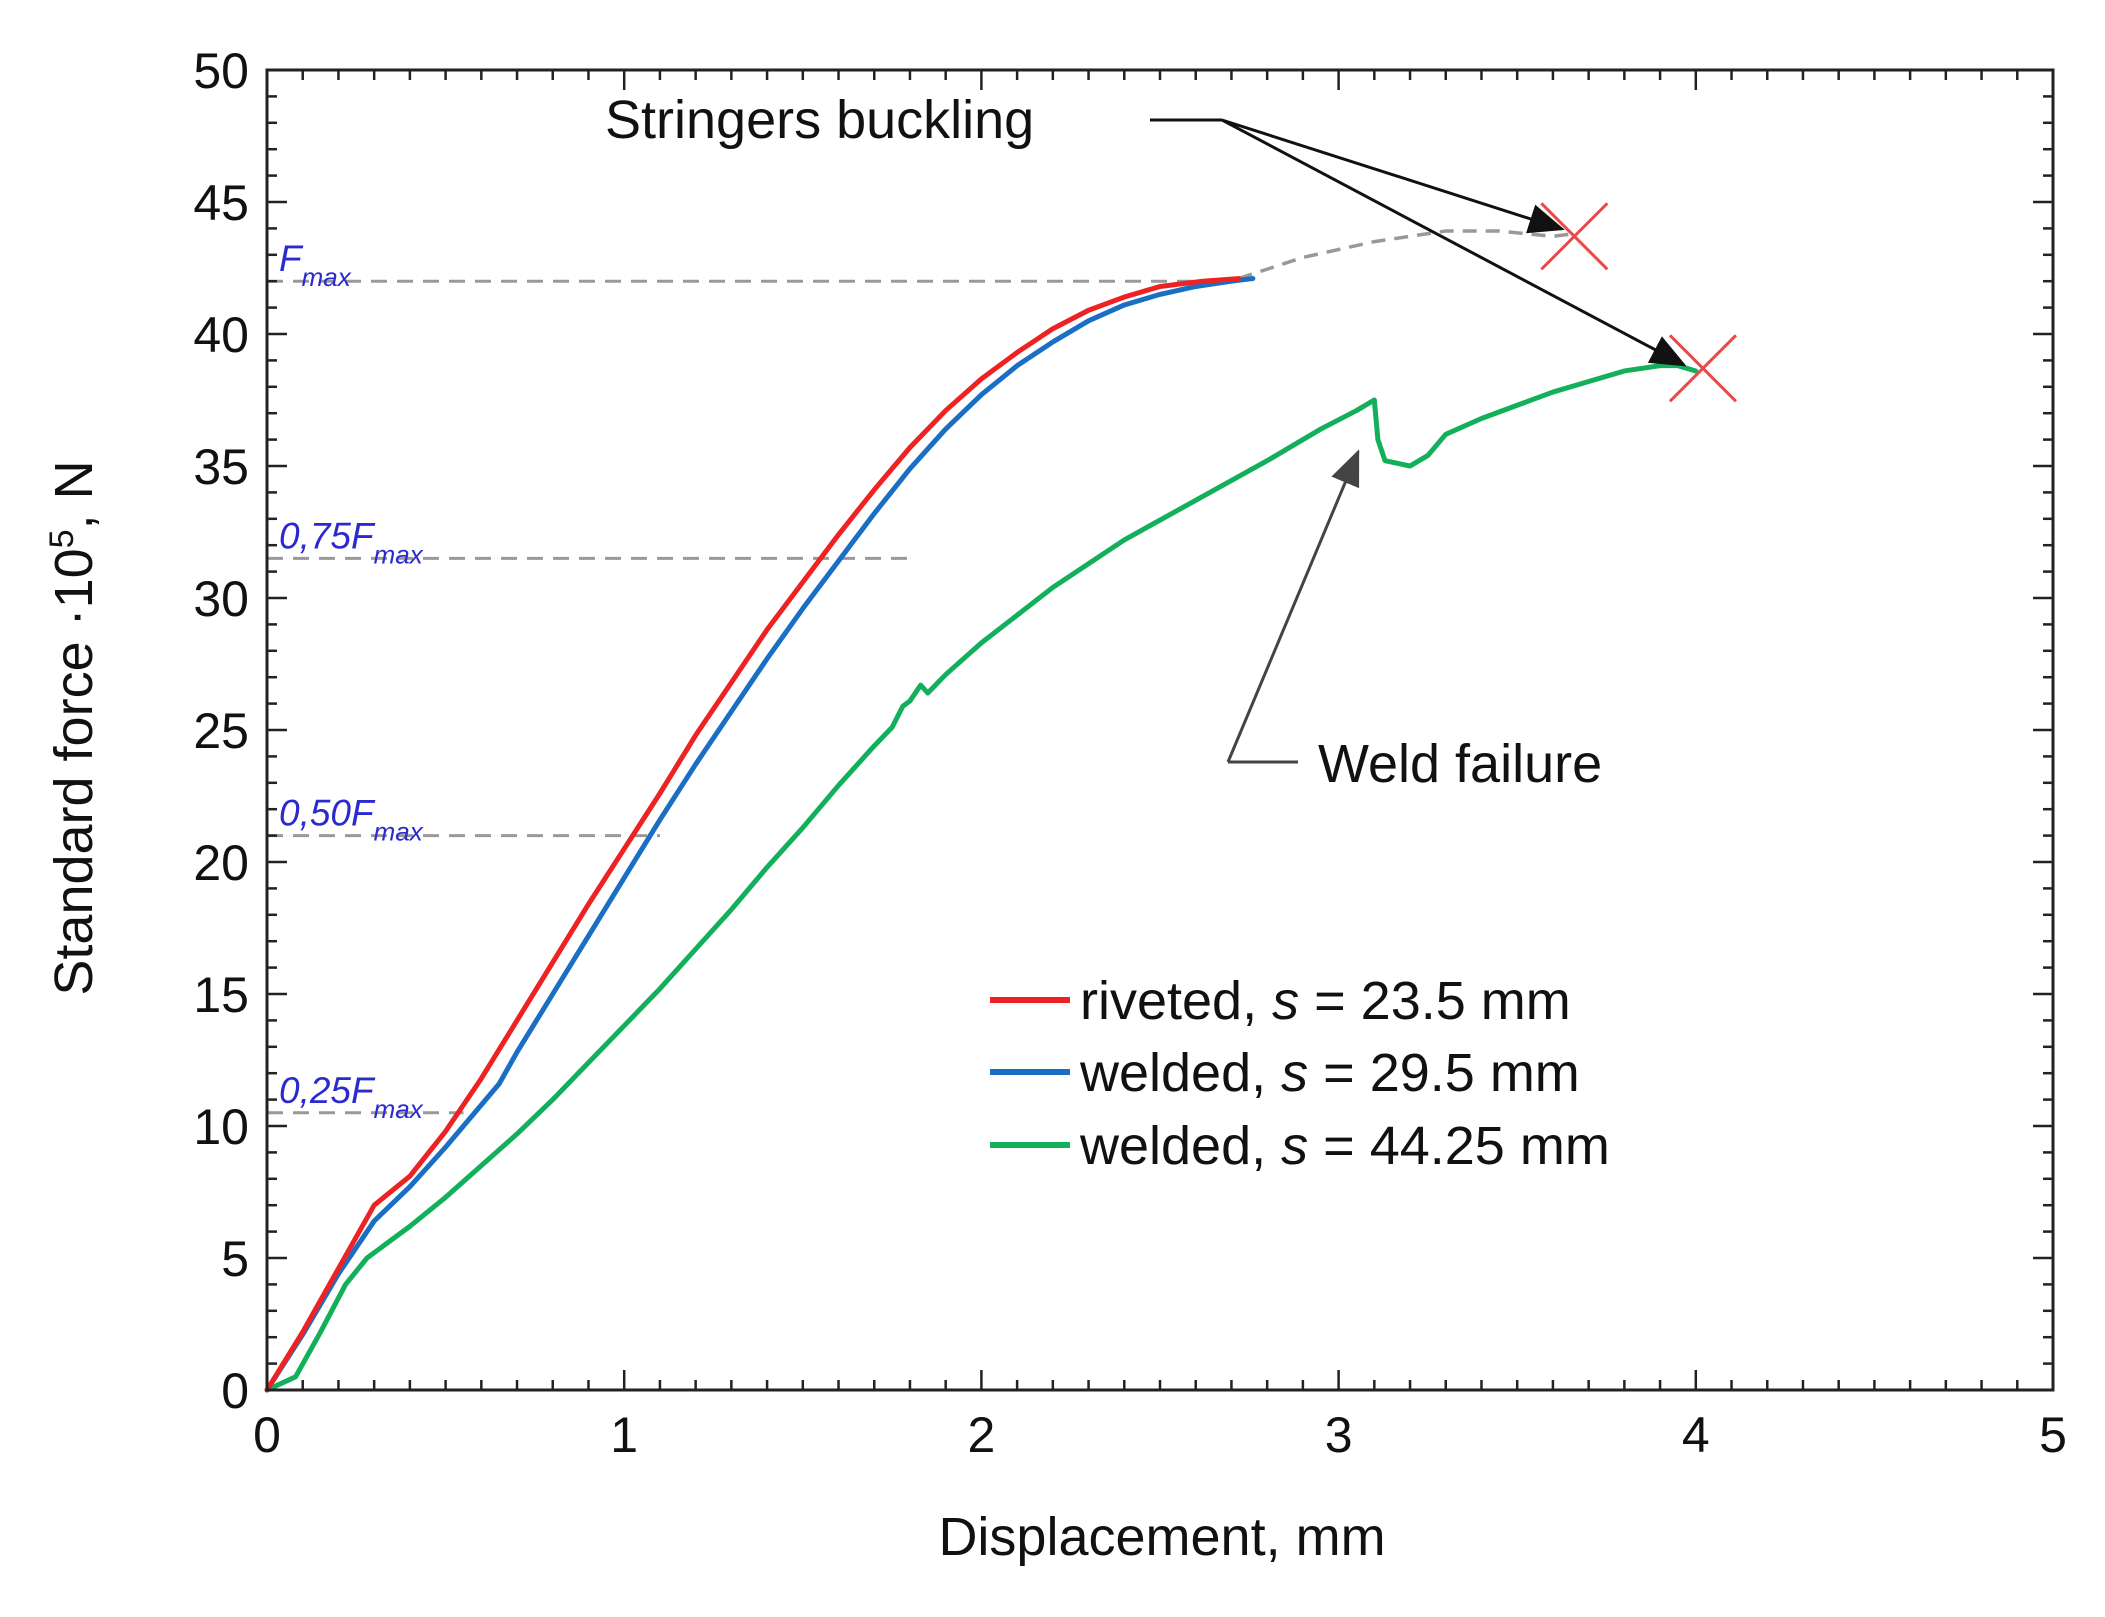  Describe the element at coordinates (221, 467) in the screenshot. I see `y-tick-label: 35` at that location.